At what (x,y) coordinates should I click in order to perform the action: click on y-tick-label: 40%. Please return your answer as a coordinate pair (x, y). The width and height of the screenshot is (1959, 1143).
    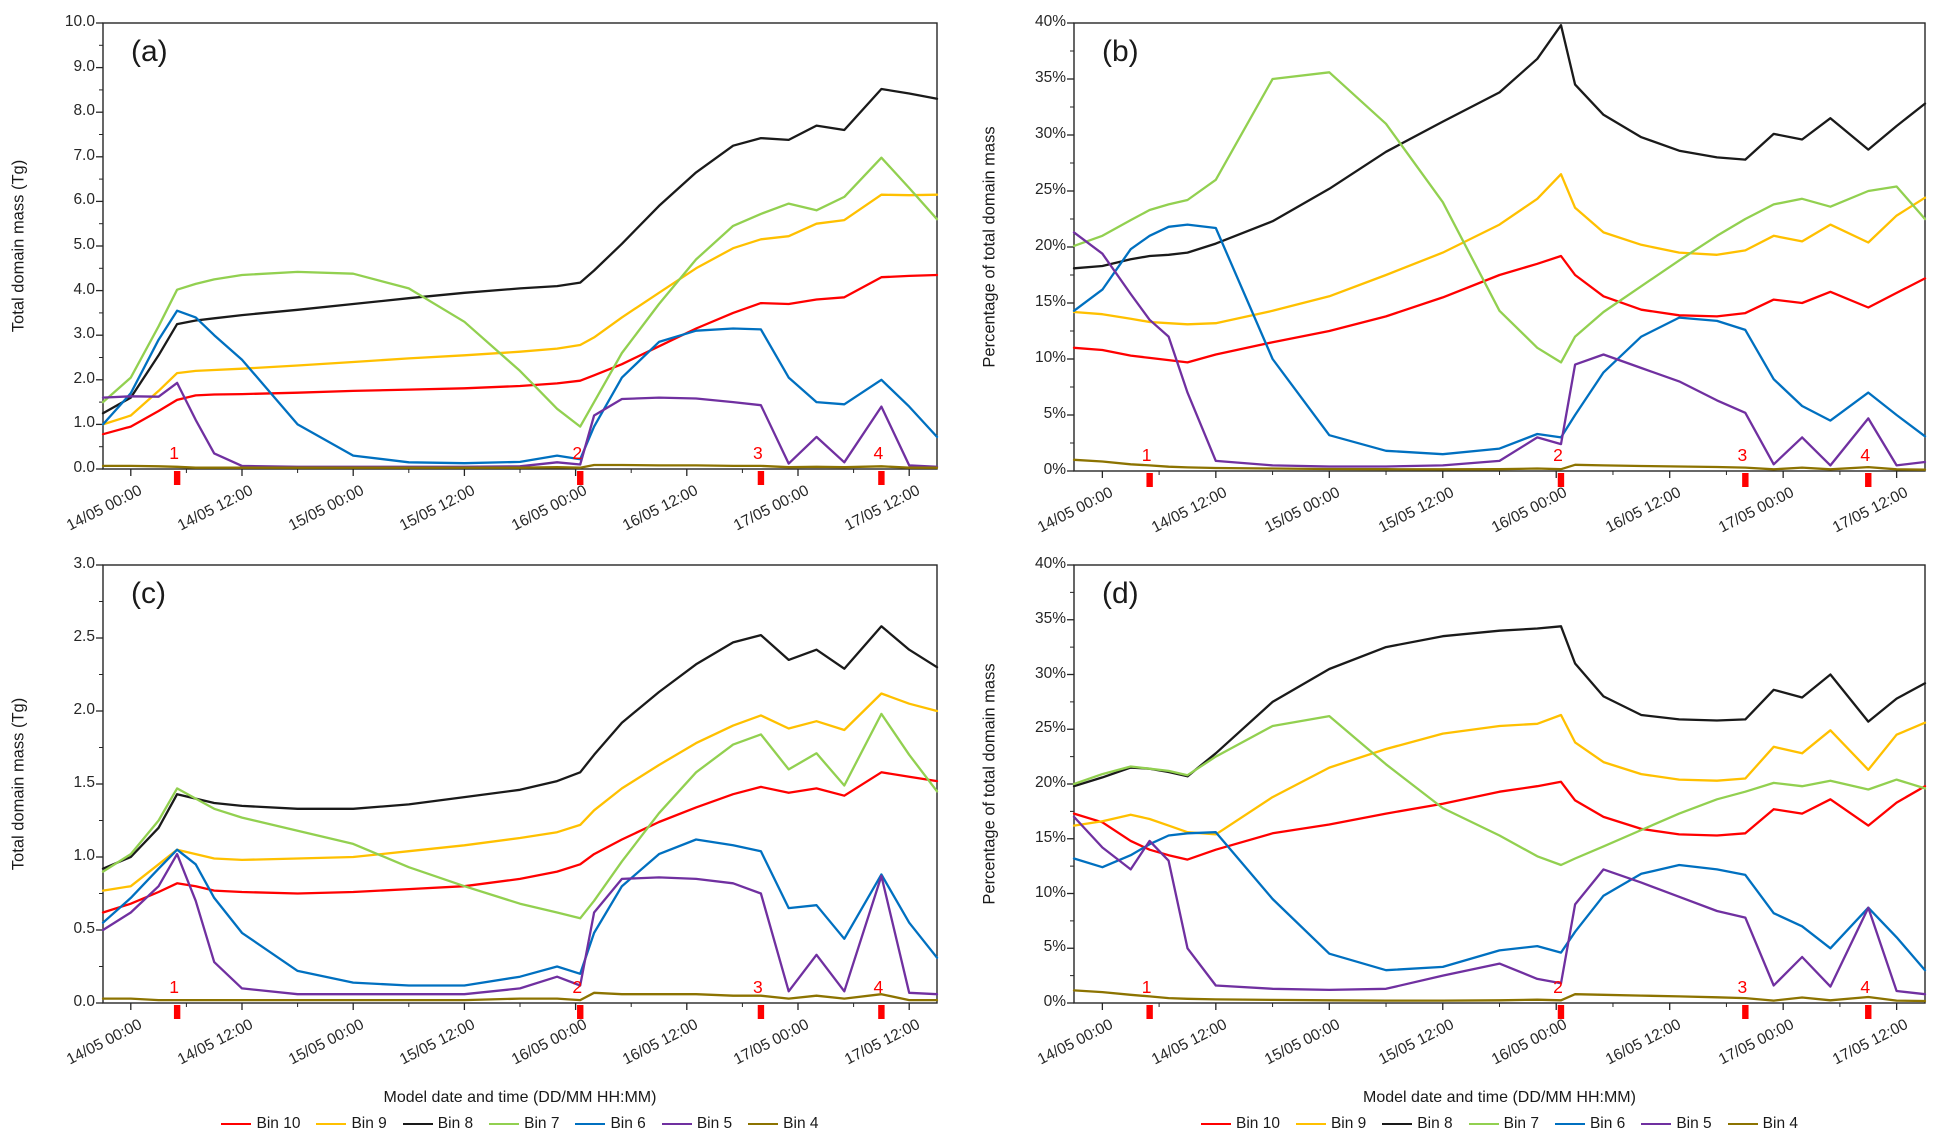
    Looking at the image, I should click on (1050, 563).